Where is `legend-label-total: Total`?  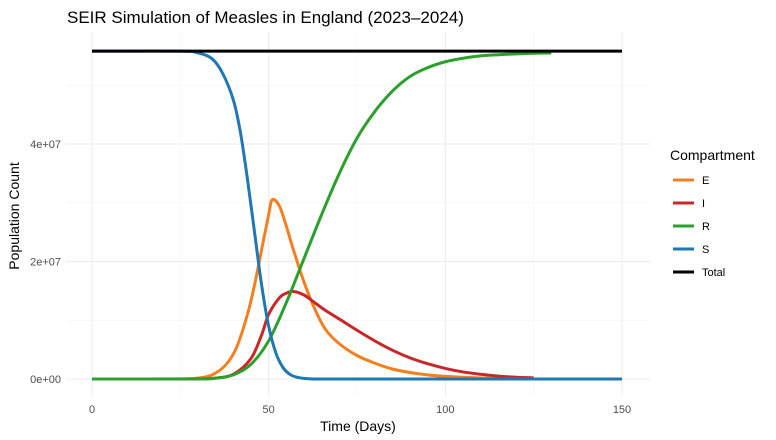
legend-label-total: Total is located at coordinates (713, 273).